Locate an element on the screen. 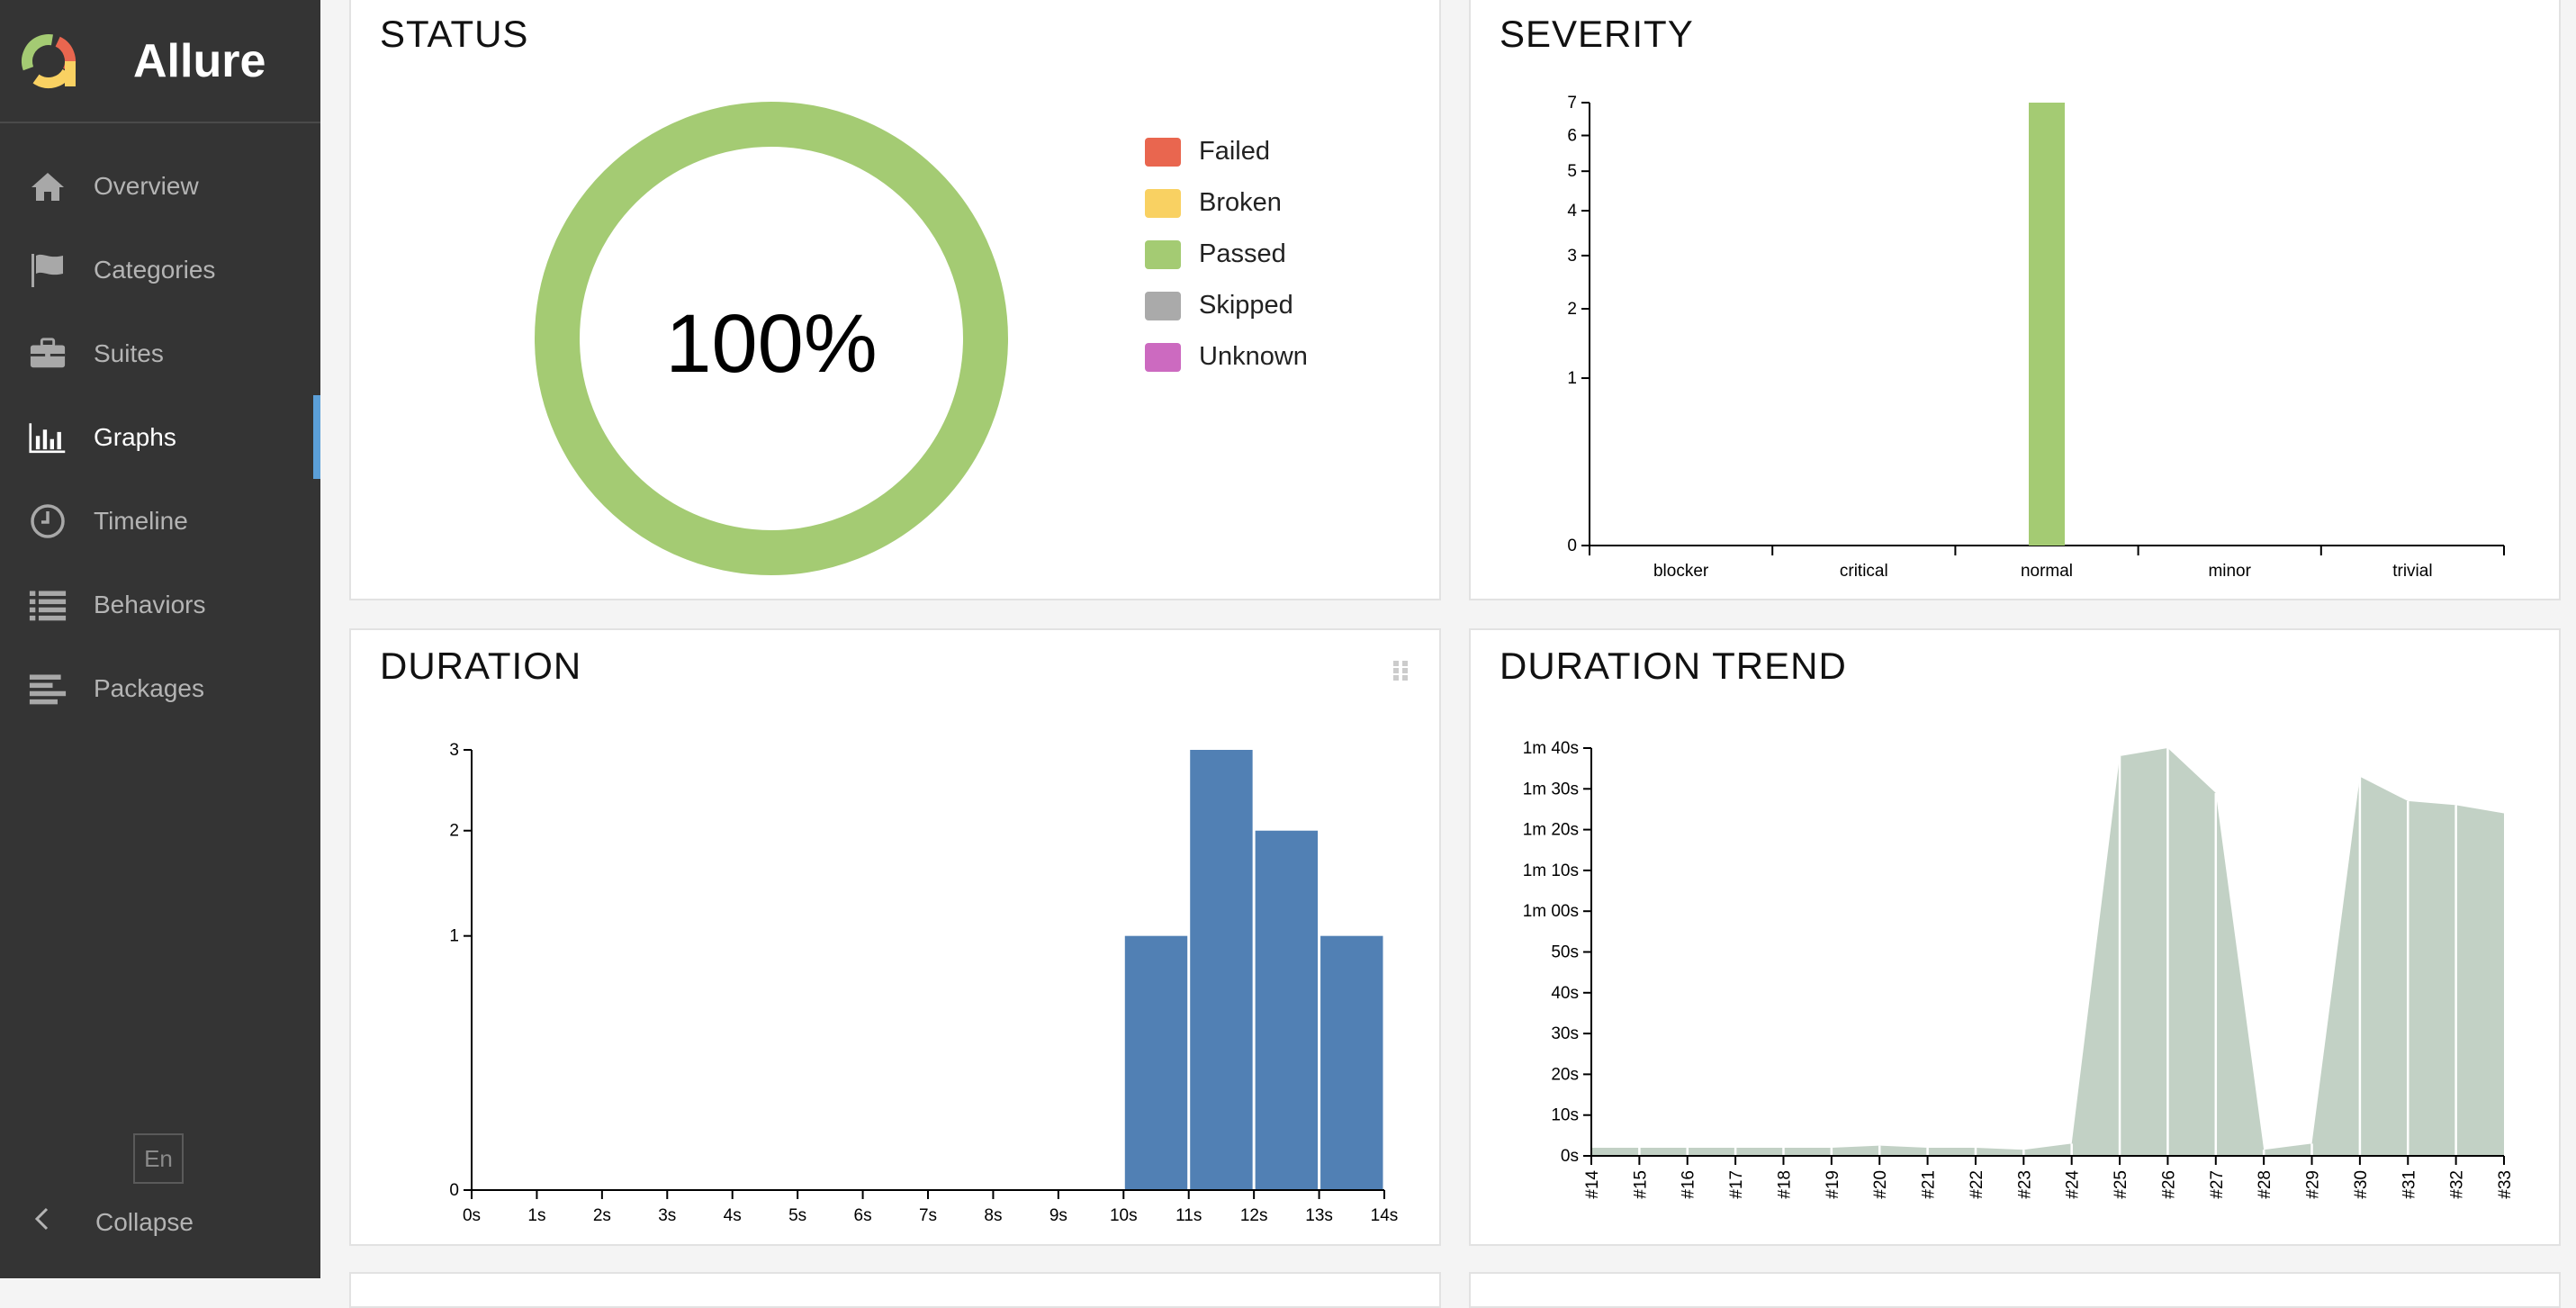 The width and height of the screenshot is (2576, 1308). legend-item-passed: Passed is located at coordinates (1226, 254).